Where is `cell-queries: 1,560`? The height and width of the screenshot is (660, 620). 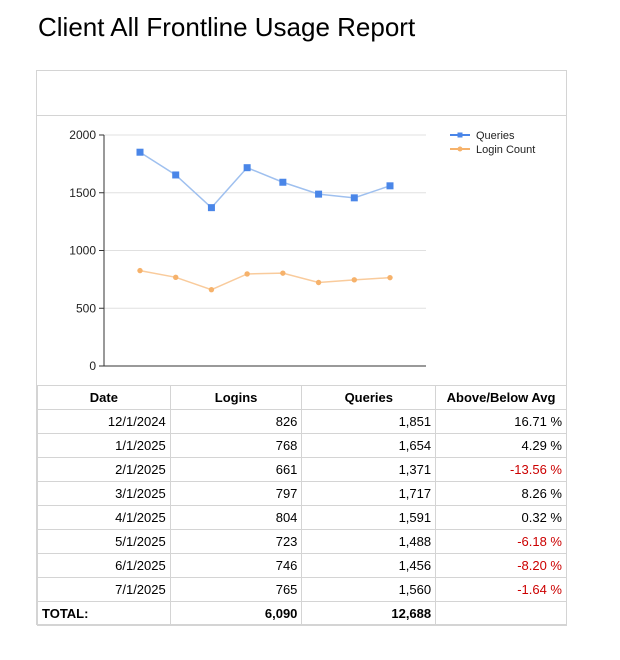
cell-queries: 1,560 is located at coordinates (369, 589).